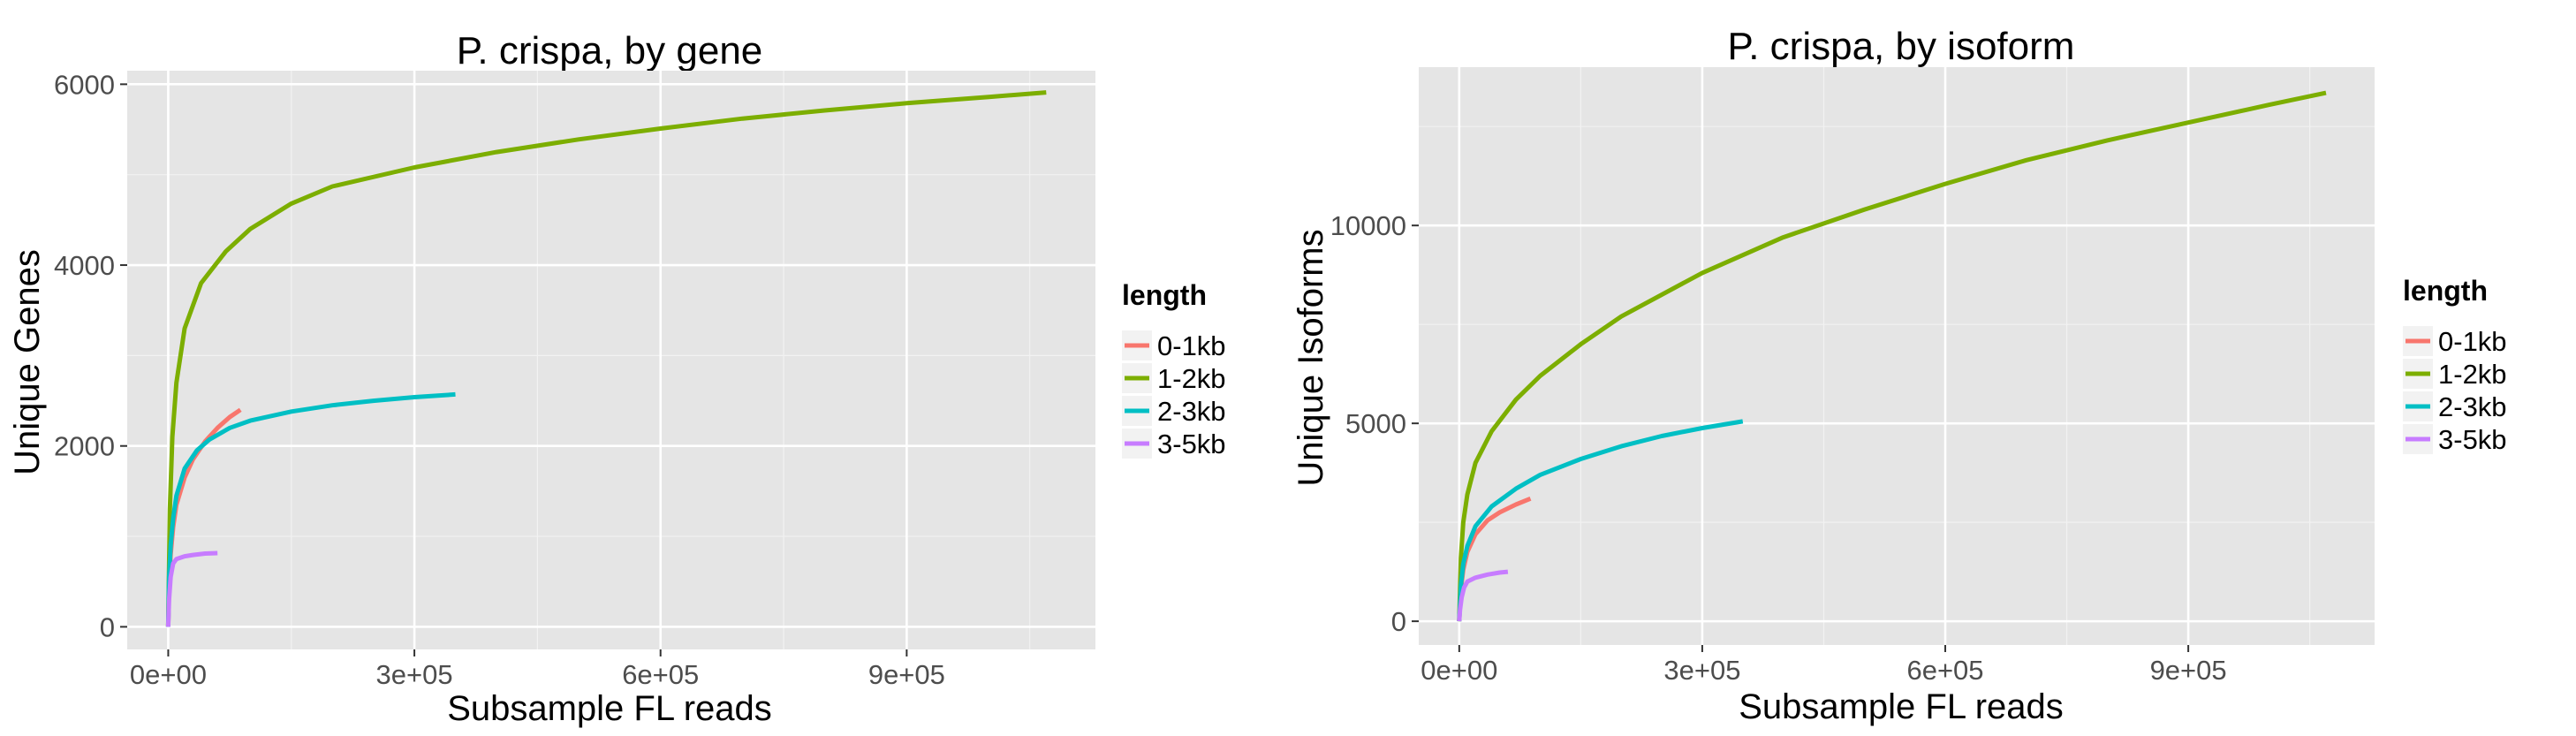 Image resolution: width=2576 pixels, height=736 pixels. I want to click on legend-title-gene: length, so click(1165, 295).